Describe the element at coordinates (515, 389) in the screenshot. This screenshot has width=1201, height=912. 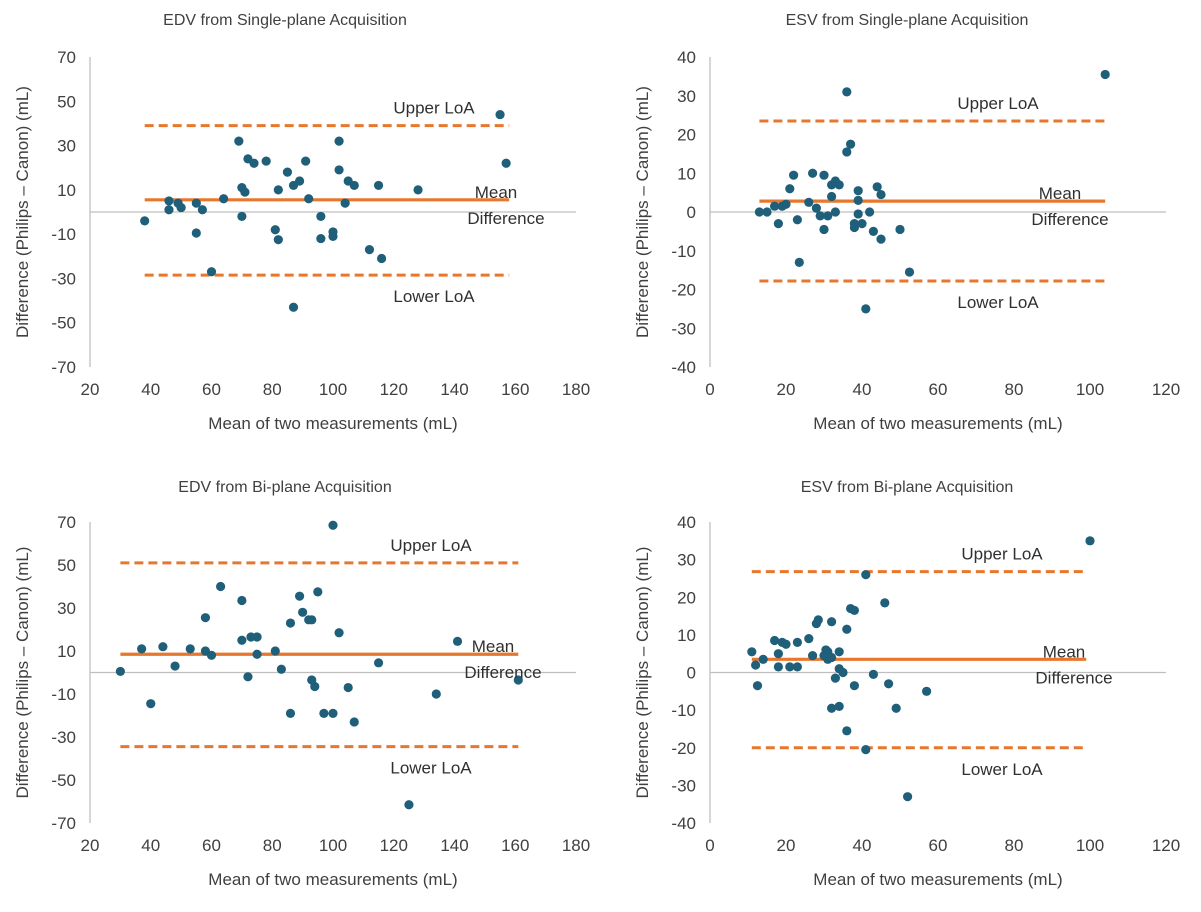
I see `x-tick-label: 160` at that location.